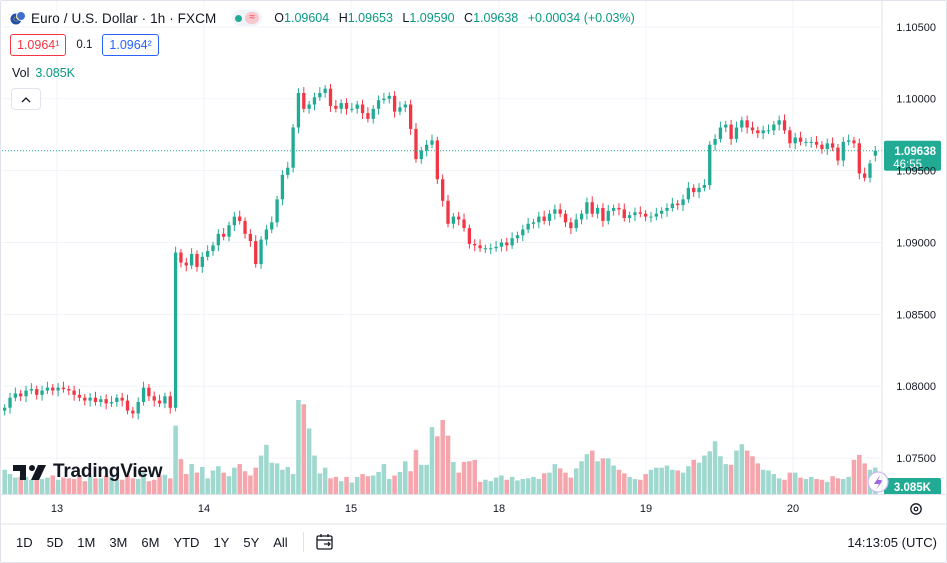  Describe the element at coordinates (251, 542) in the screenshot. I see `range-5y-button: 5Y` at that location.